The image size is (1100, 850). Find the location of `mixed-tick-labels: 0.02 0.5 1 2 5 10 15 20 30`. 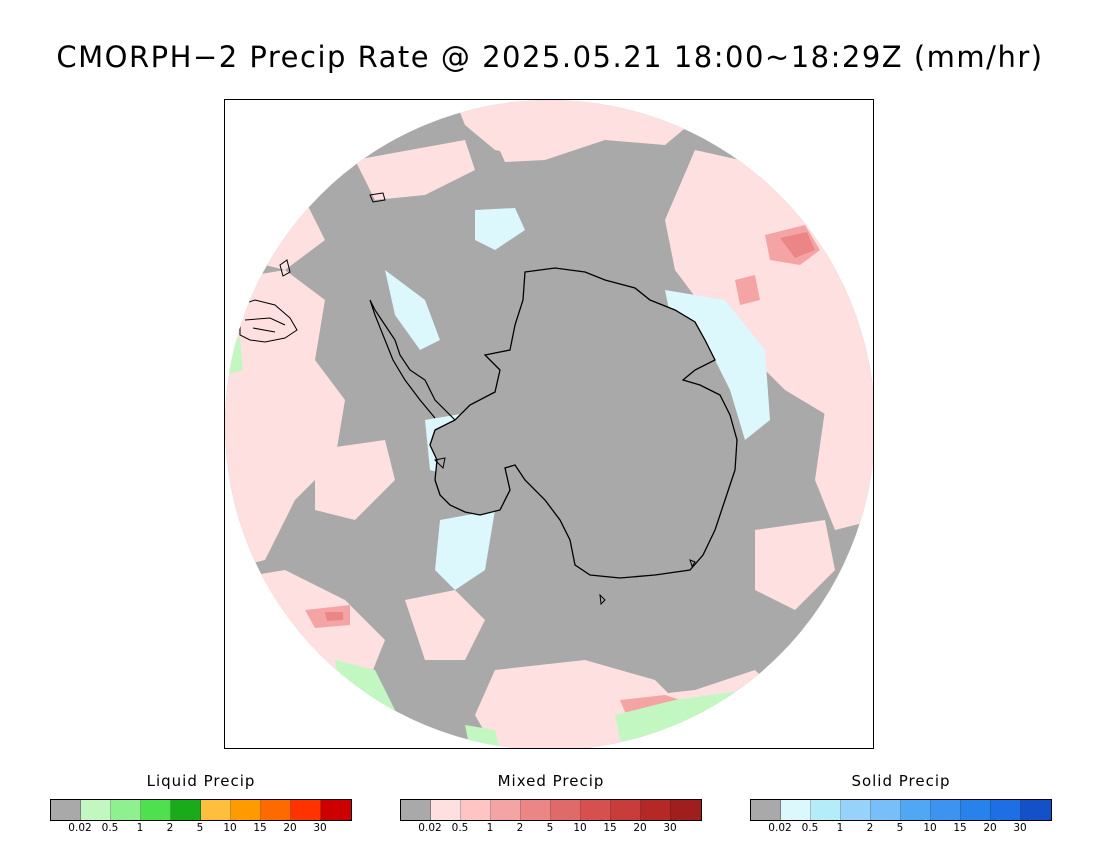

mixed-tick-labels: 0.02 0.5 1 2 5 10 15 20 30 is located at coordinates (550, 829).